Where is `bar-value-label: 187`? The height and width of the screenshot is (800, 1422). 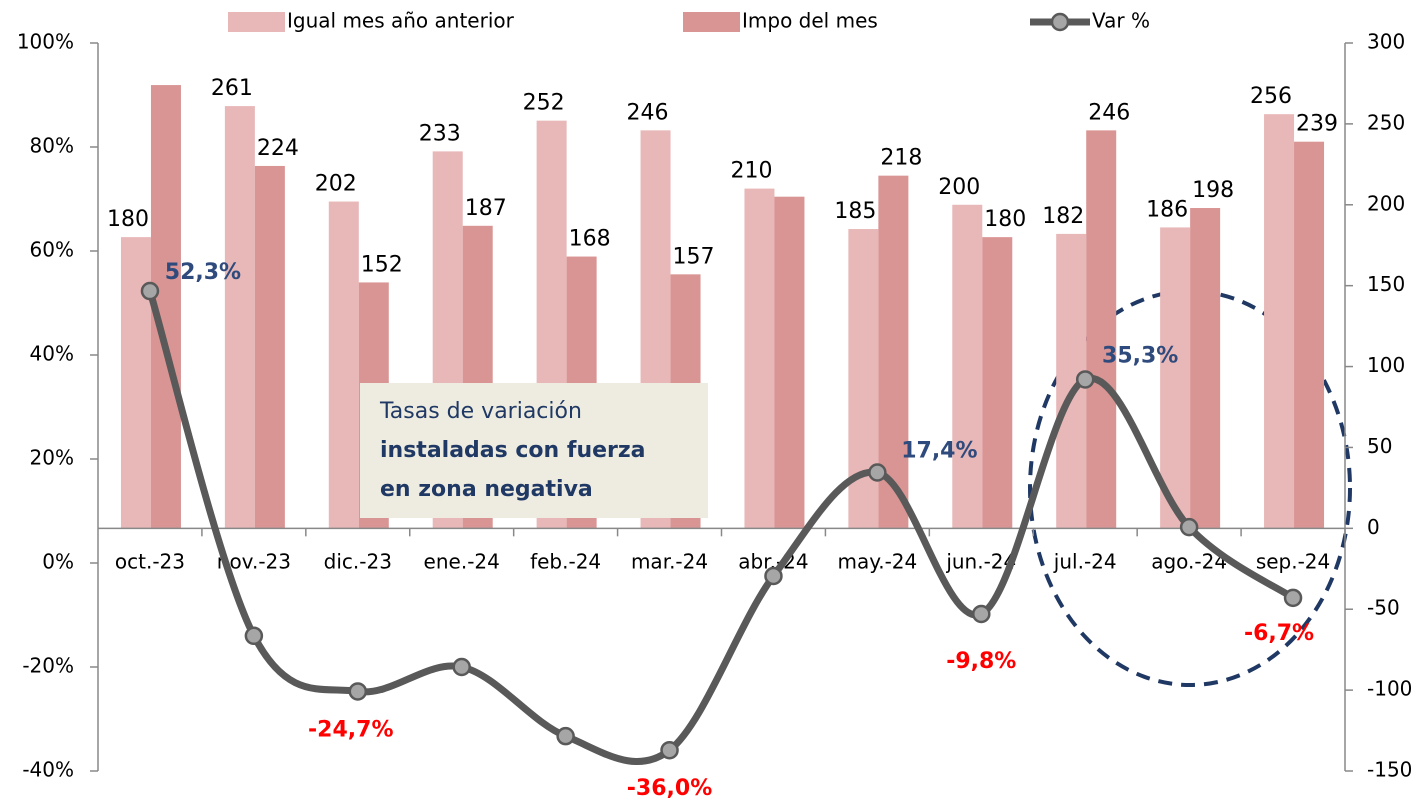
bar-value-label: 187 is located at coordinates (486, 208).